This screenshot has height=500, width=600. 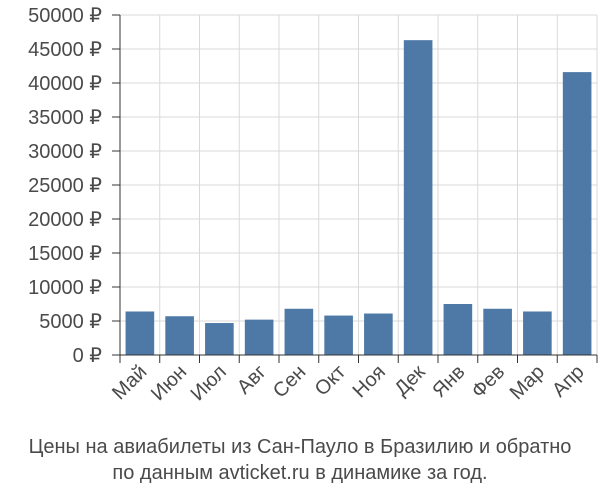 What do you see at coordinates (129, 382) in the screenshot?
I see `x-tick-label: Май` at bounding box center [129, 382].